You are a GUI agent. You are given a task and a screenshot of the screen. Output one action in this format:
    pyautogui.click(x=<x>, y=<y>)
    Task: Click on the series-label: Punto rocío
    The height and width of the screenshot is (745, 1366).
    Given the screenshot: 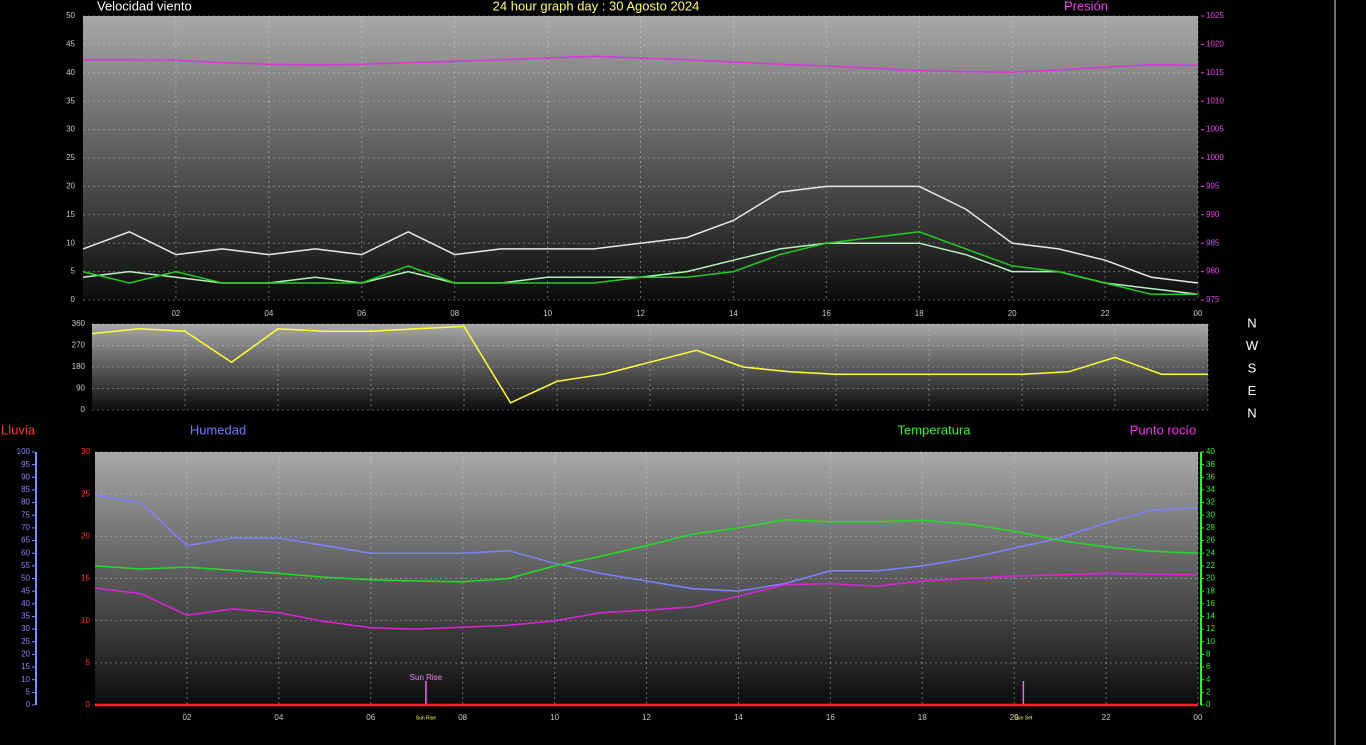 What is the action you would take?
    pyautogui.click(x=1163, y=429)
    